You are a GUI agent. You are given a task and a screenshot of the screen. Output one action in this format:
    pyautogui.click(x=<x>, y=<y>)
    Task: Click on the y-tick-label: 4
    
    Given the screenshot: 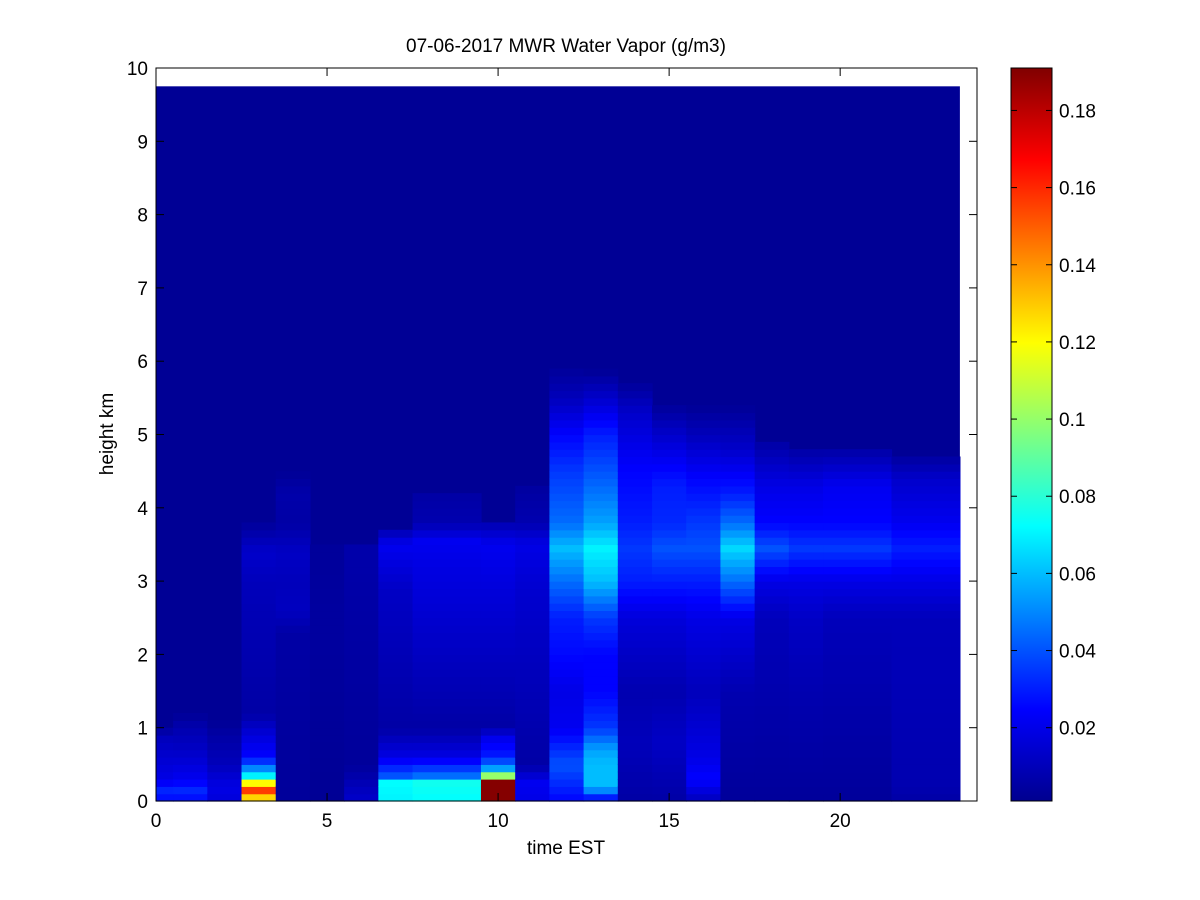 What is the action you would take?
    pyautogui.click(x=142, y=509)
    